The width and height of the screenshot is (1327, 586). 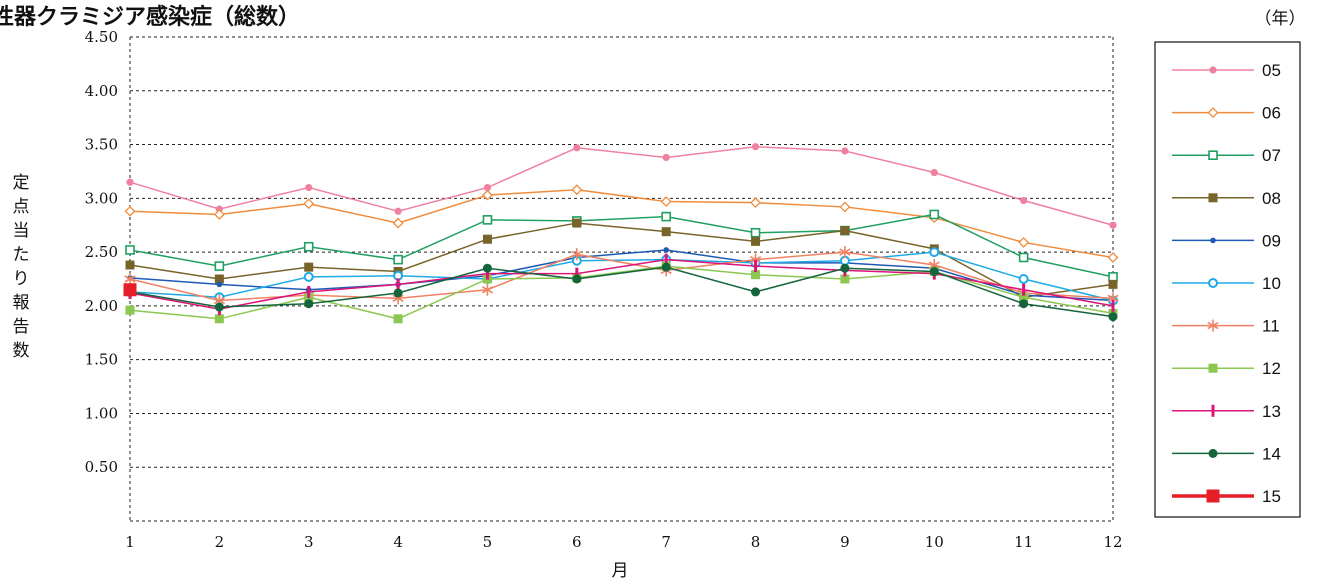 What do you see at coordinates (130, 542) in the screenshot?
I see `x-tick-label: 1` at bounding box center [130, 542].